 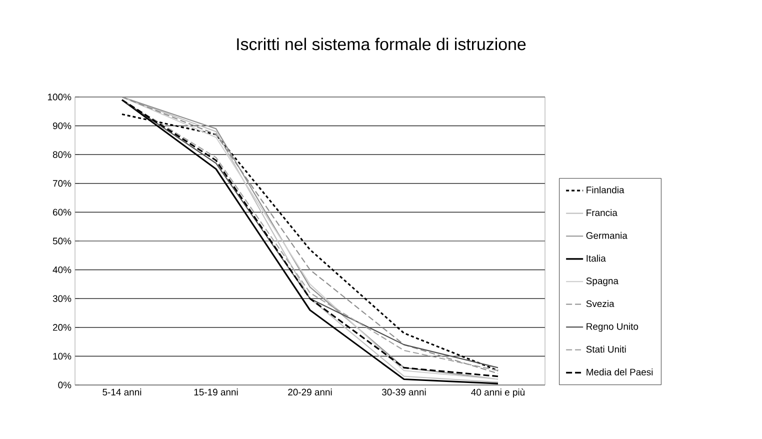 What do you see at coordinates (62, 212) in the screenshot?
I see `y-tick-label: 60%` at bounding box center [62, 212].